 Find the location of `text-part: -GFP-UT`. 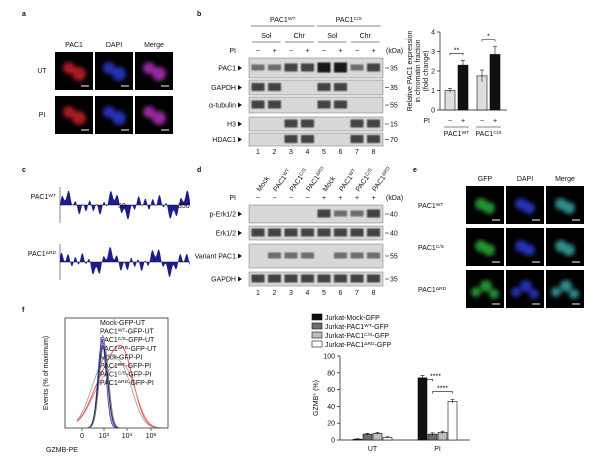

text-part: -GFP-UT is located at coordinates (139, 332).